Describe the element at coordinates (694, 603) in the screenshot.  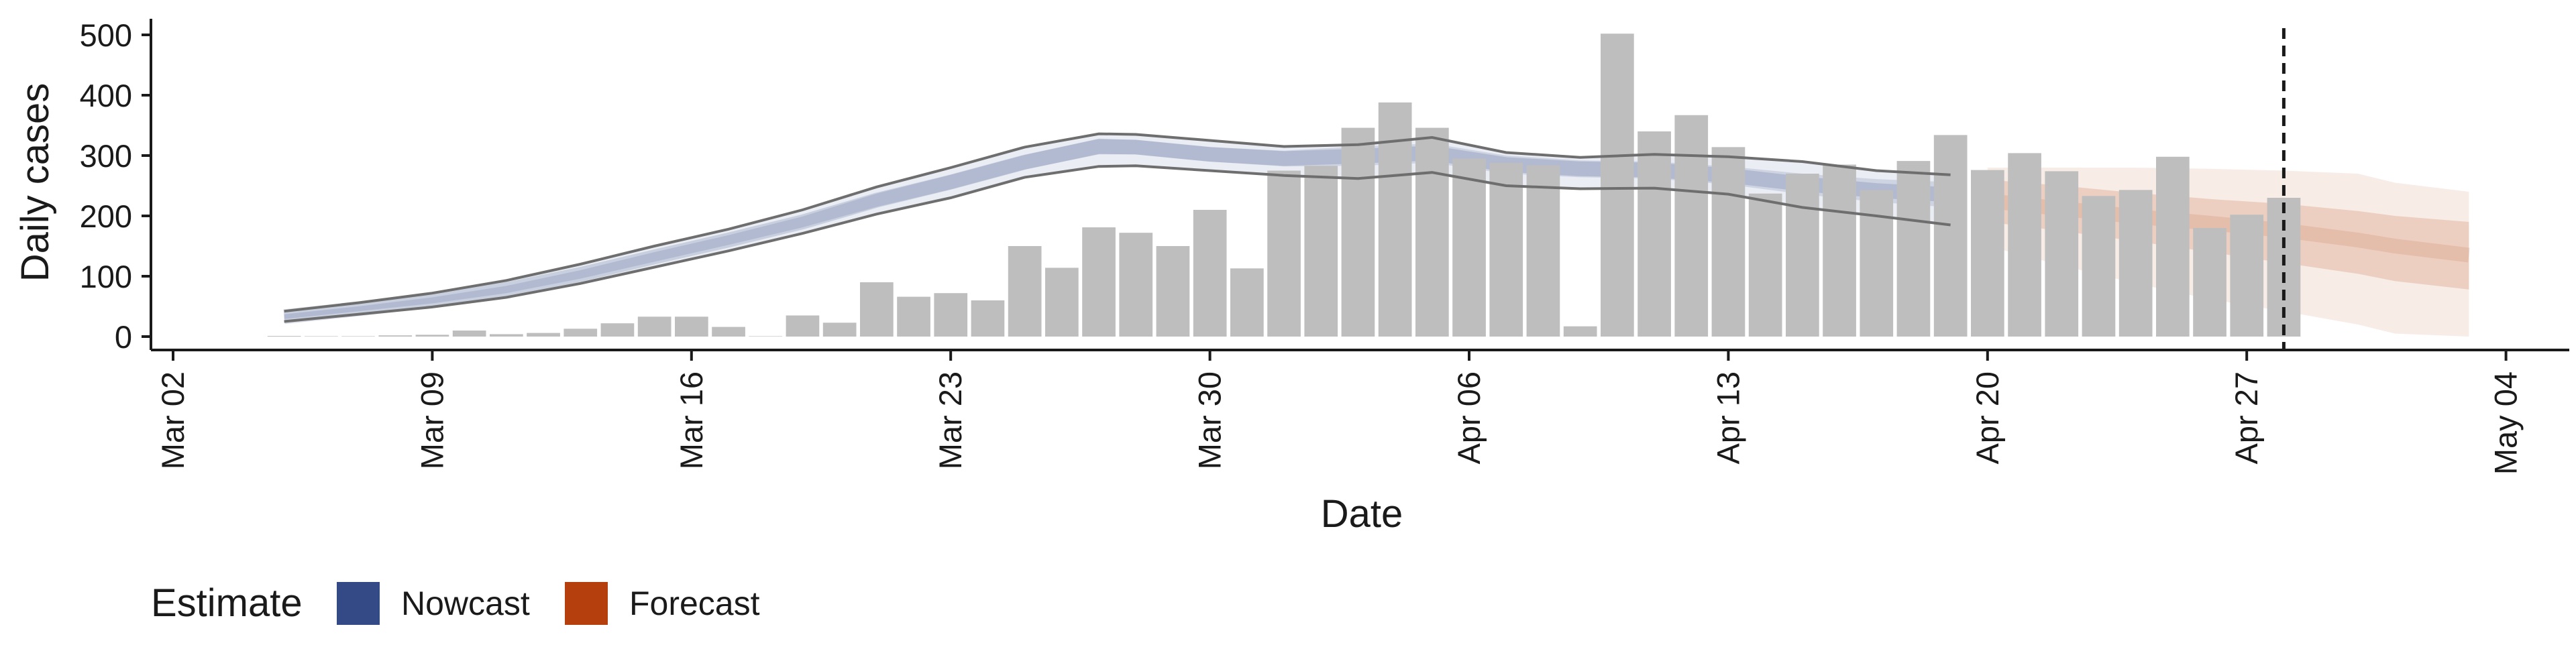
I see `legend-label-forecast: Forecast` at that location.